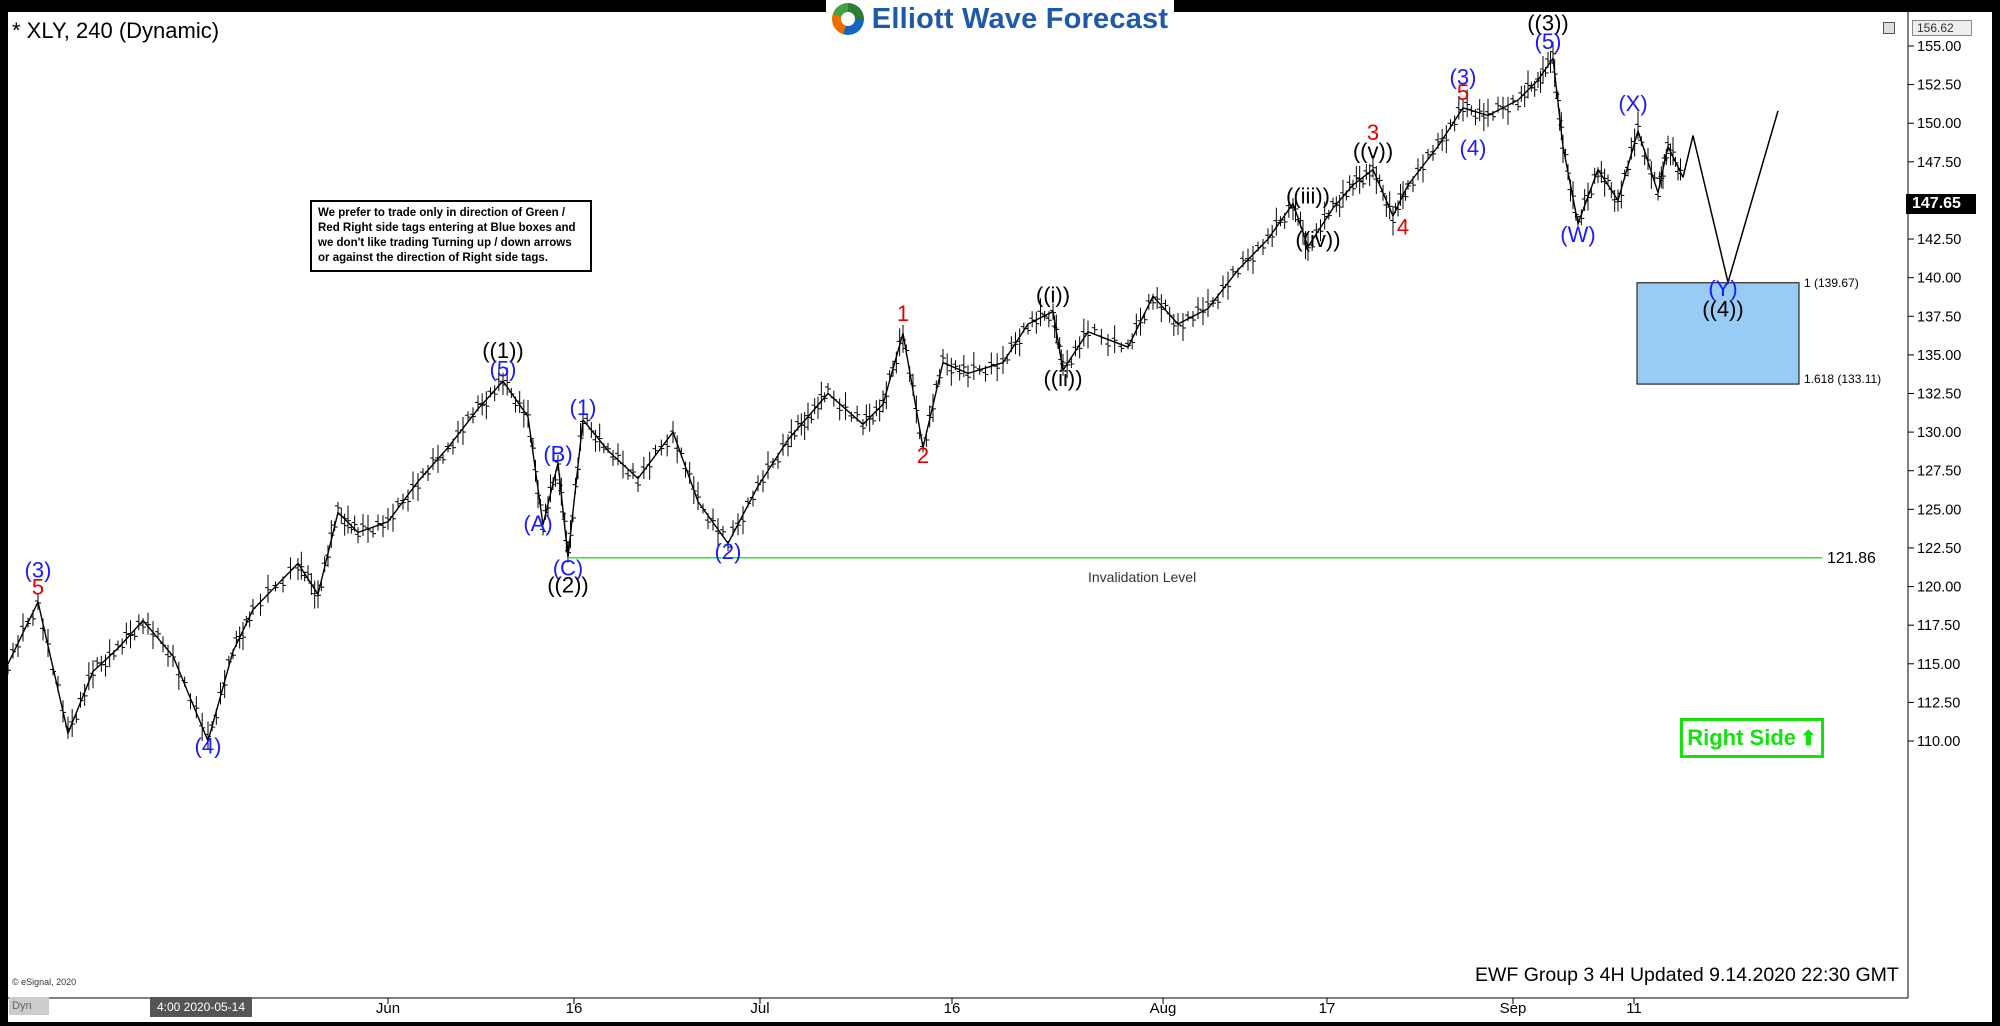 This screenshot has height=1026, width=2000. I want to click on crosshair-time-tag: 4:00 2020-05-14, so click(201, 1007).